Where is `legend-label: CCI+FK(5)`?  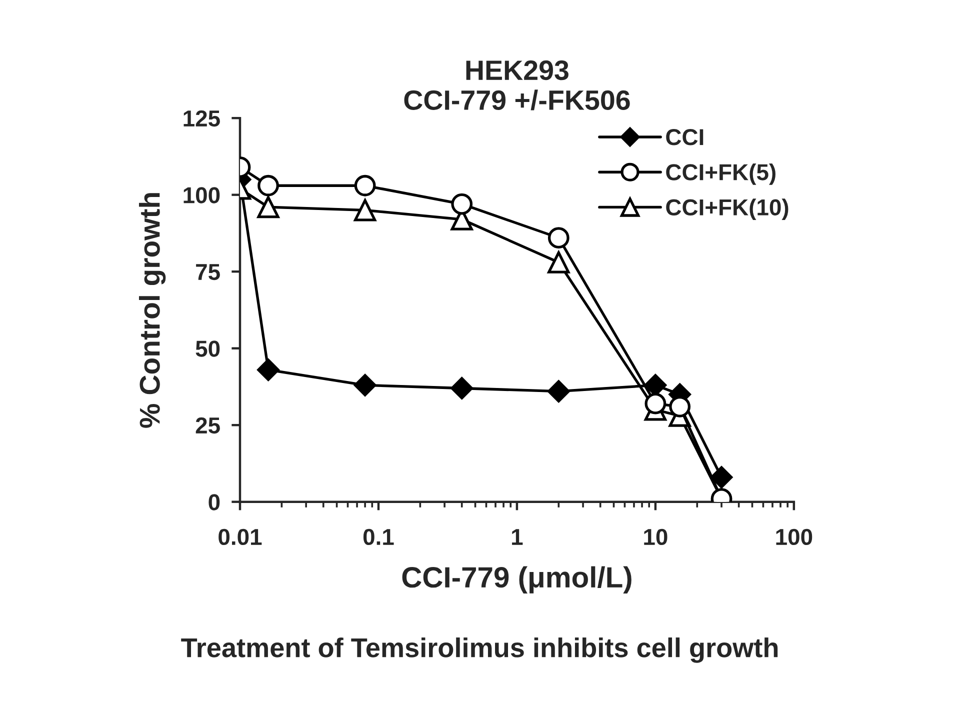 legend-label: CCI+FK(5) is located at coordinates (721, 174).